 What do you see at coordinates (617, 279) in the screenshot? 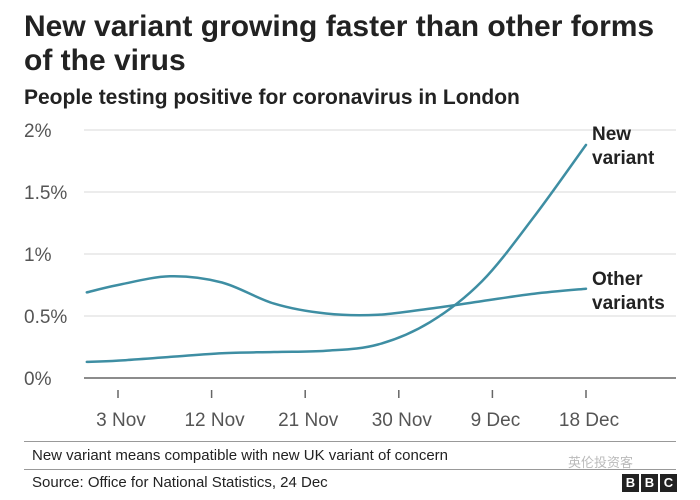
I see `series-label: Other` at bounding box center [617, 279].